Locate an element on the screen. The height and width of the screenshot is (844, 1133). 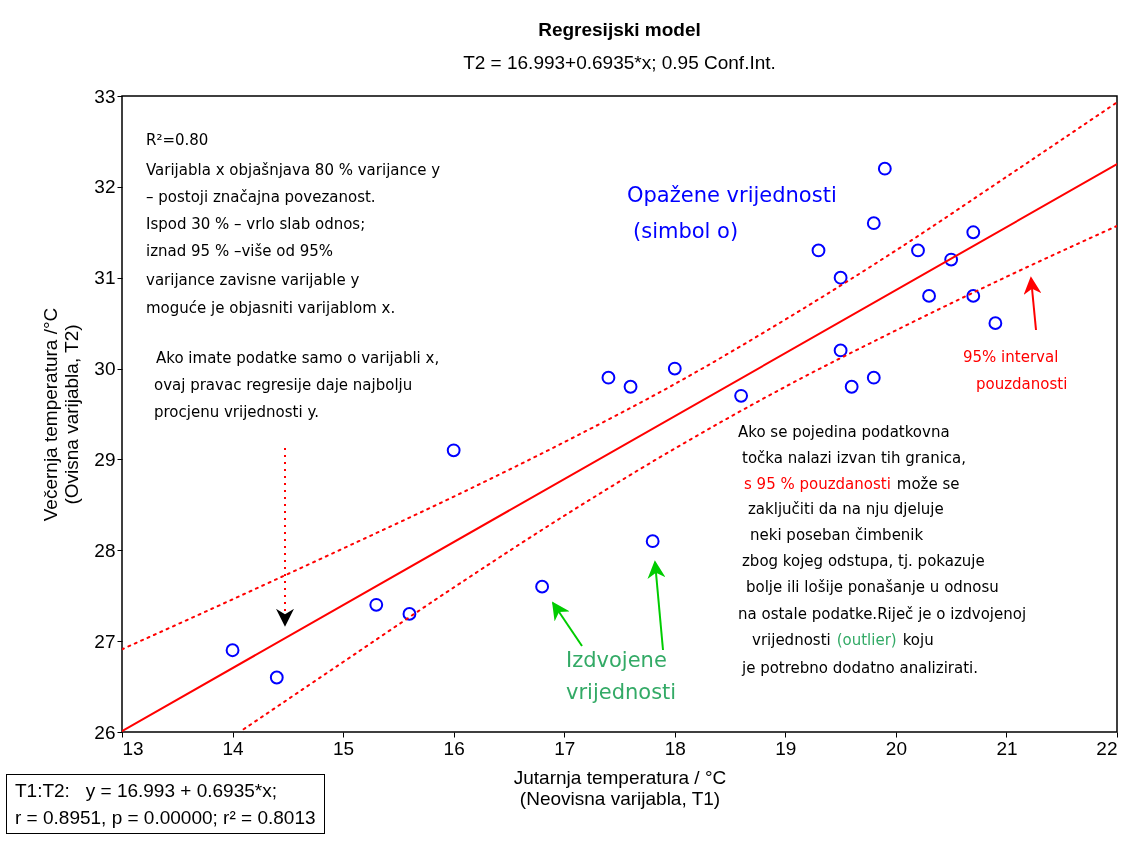
annotation: R²=0.80 is located at coordinates (177, 140).